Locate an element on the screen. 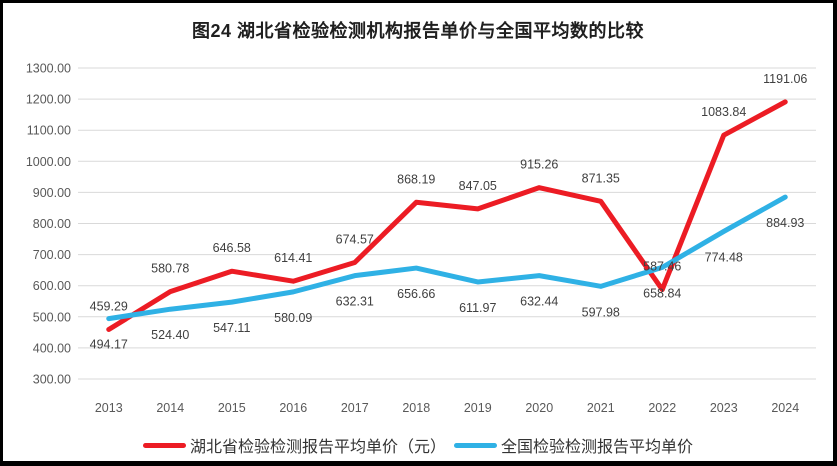 This screenshot has width=837, height=466. data-point-label: 915.26 is located at coordinates (539, 165).